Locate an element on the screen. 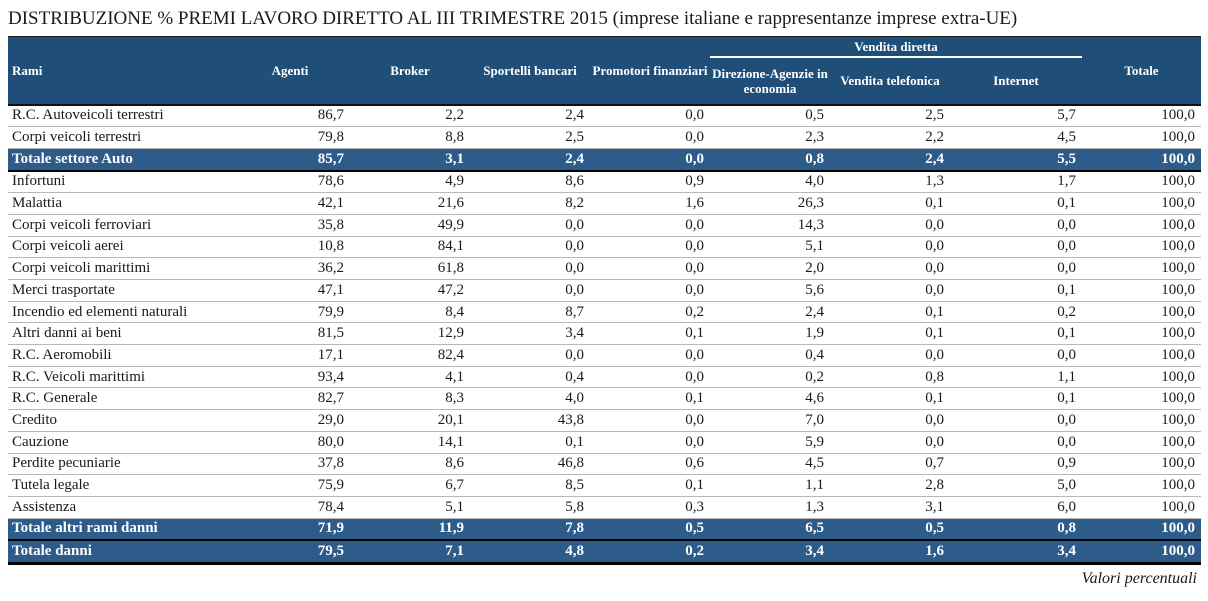 The image size is (1208, 601). row-label: Tutela legale is located at coordinates (119, 485).